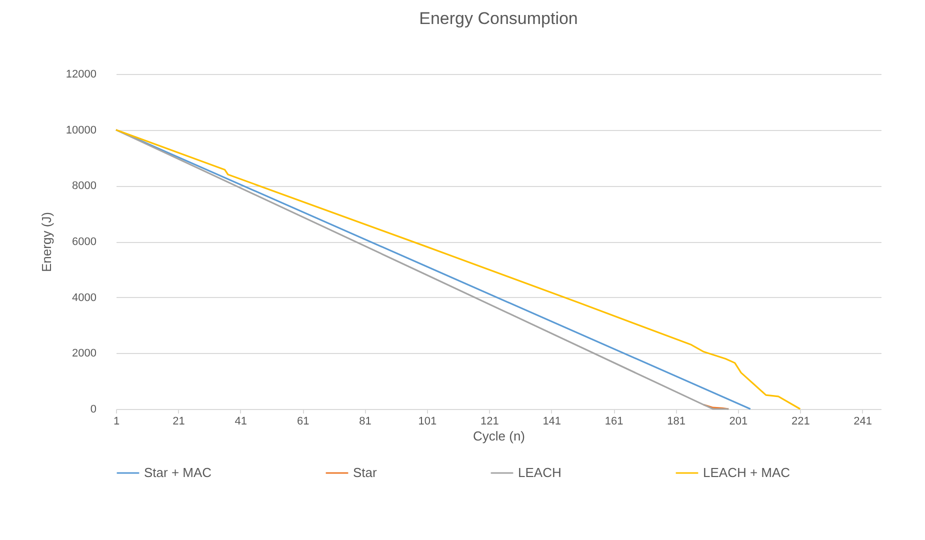 Image resolution: width=925 pixels, height=540 pixels. Describe the element at coordinates (365, 472) in the screenshot. I see `legend-label: Star` at that location.